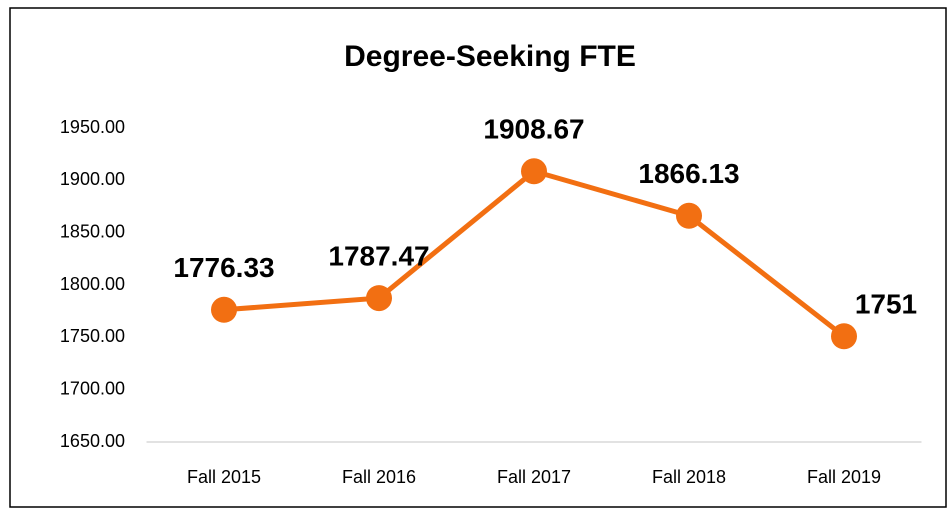 This screenshot has height=511, width=950. I want to click on y-tick-label: 1950.00, so click(92, 127).